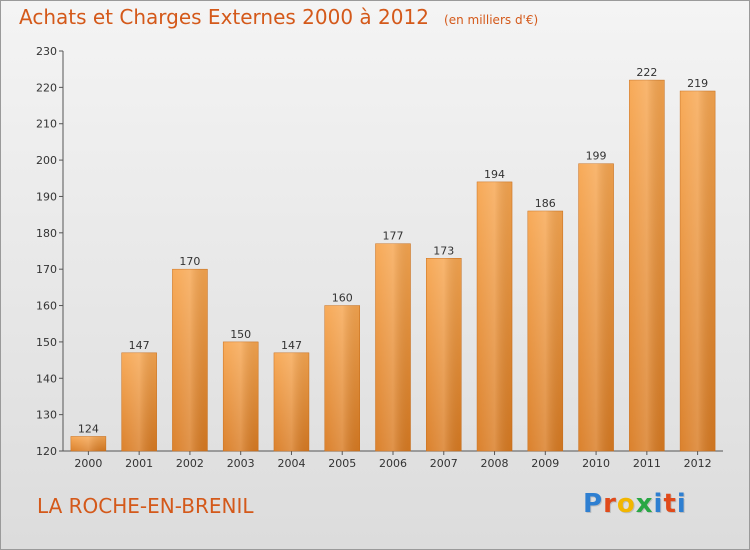  What do you see at coordinates (491, 20) in the screenshot?
I see `chart-unit: (en milliers d'€)` at bounding box center [491, 20].